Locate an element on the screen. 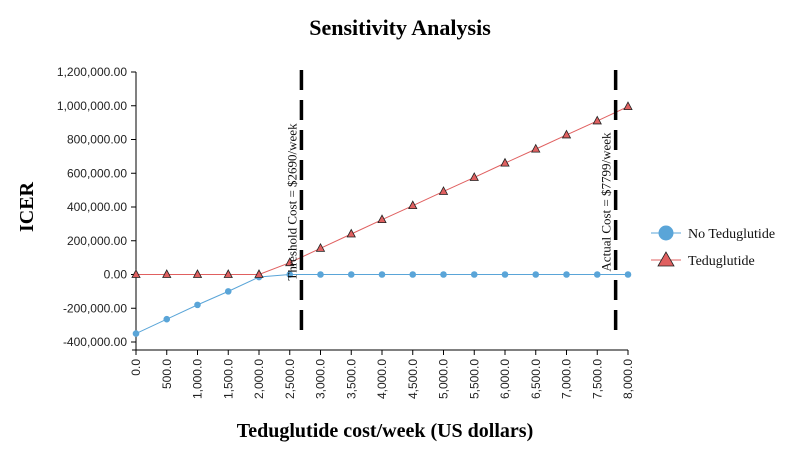 This screenshot has width=800, height=449. x-tick-label: 5,000.0 is located at coordinates (444, 379).